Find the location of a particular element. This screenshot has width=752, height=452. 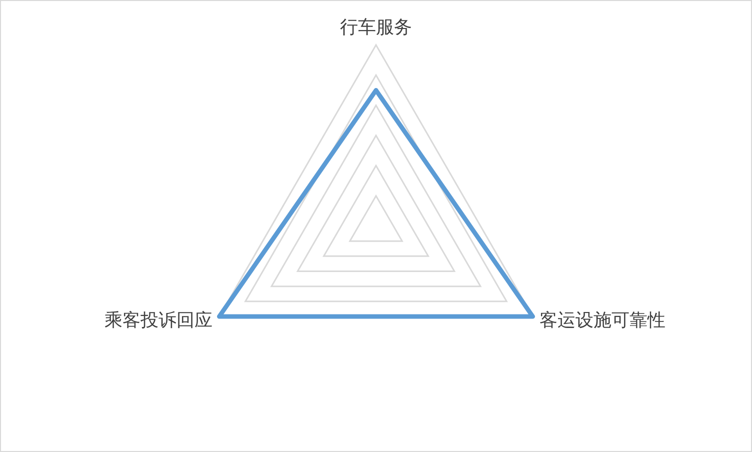

spoke-label: 行车服务 is located at coordinates (376, 27).